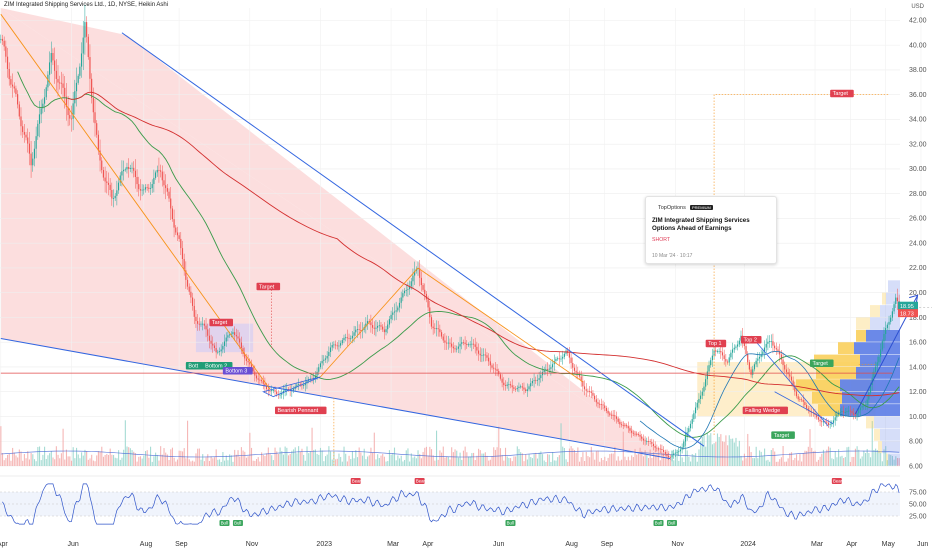  I want to click on price-second-bg, so click(908, 313).